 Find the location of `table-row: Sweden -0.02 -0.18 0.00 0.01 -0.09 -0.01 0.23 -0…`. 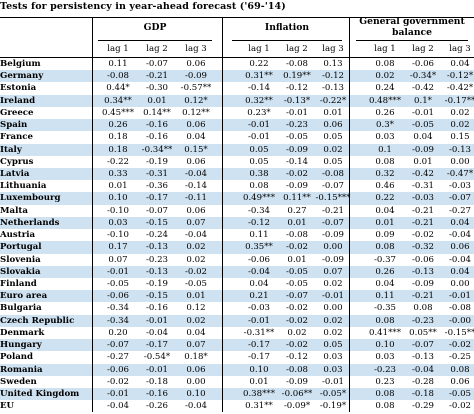

table-row: Sweden -0.02 -0.18 0.00 0.01 -0.09 -0.01 0.23 -0… is located at coordinates (237, 382).